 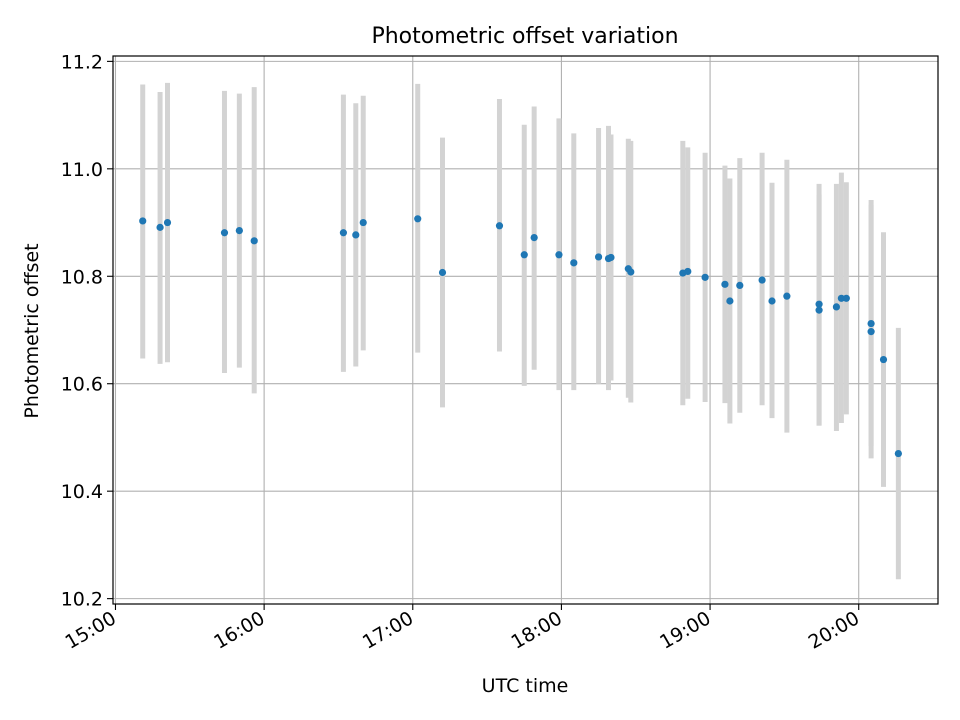 I want to click on x-tick-label: 15:00, so click(x=91, y=630).